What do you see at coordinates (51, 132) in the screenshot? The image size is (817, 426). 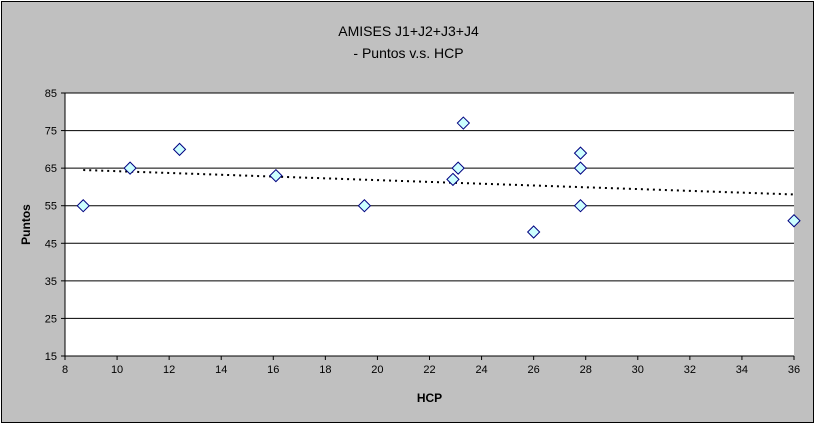 I see `y-tick-label: 75` at bounding box center [51, 132].